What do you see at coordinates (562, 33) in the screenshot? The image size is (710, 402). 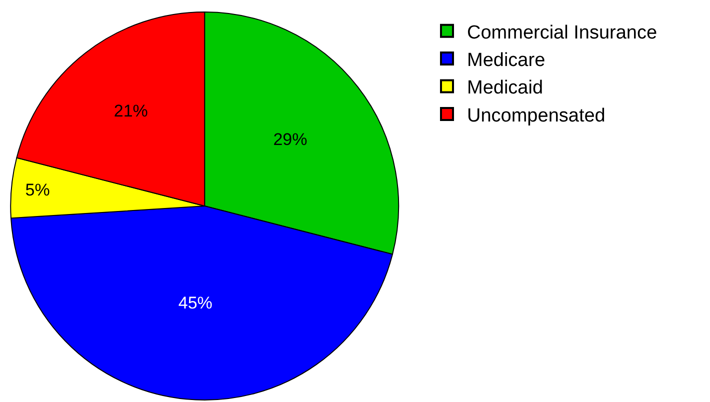 I see `legend-label: Commercial Insurance` at bounding box center [562, 33].